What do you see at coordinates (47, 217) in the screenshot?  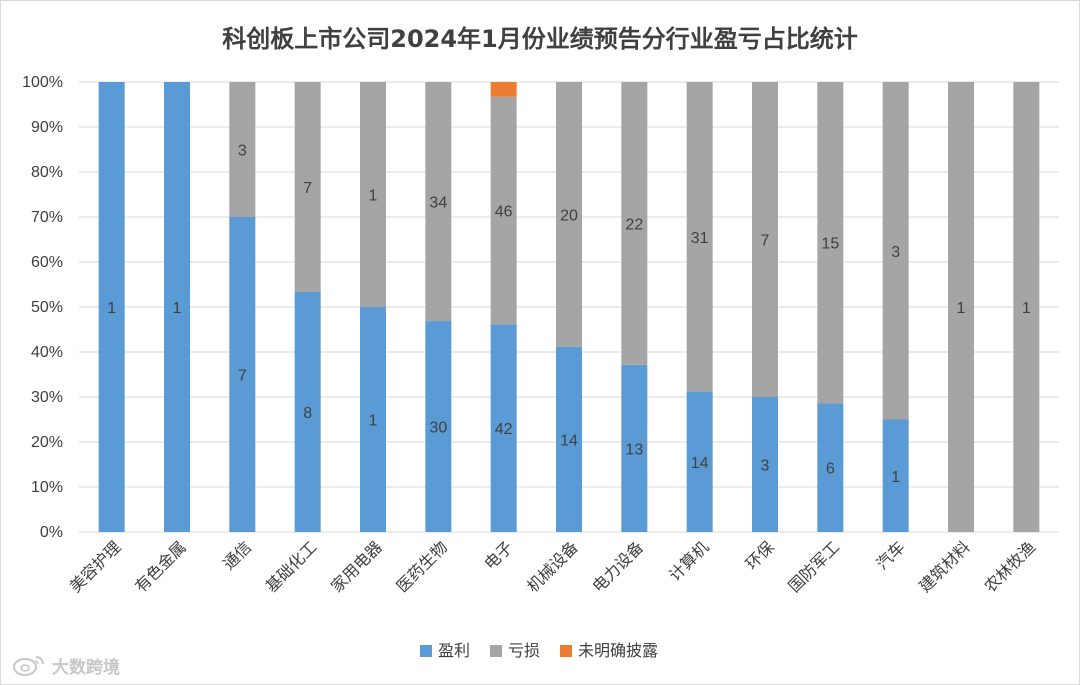 I see `y-tick-label: 70%` at bounding box center [47, 217].